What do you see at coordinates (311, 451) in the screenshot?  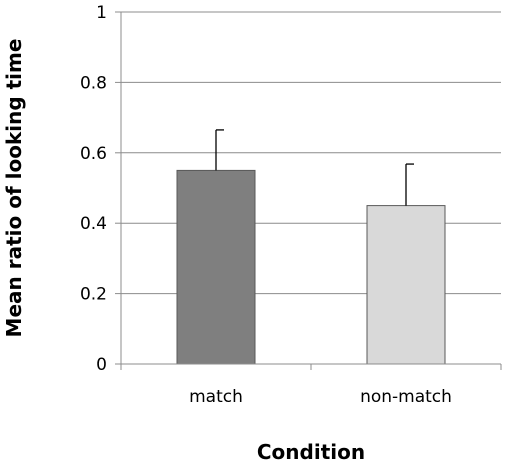 I see `x-axis-title: Condition` at bounding box center [311, 451].